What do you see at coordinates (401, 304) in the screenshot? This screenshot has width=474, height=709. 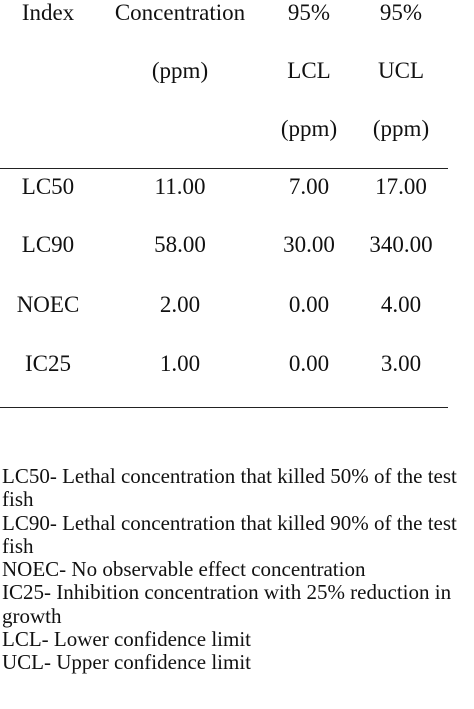 I see `table-cell-ucl: 4.00` at bounding box center [401, 304].